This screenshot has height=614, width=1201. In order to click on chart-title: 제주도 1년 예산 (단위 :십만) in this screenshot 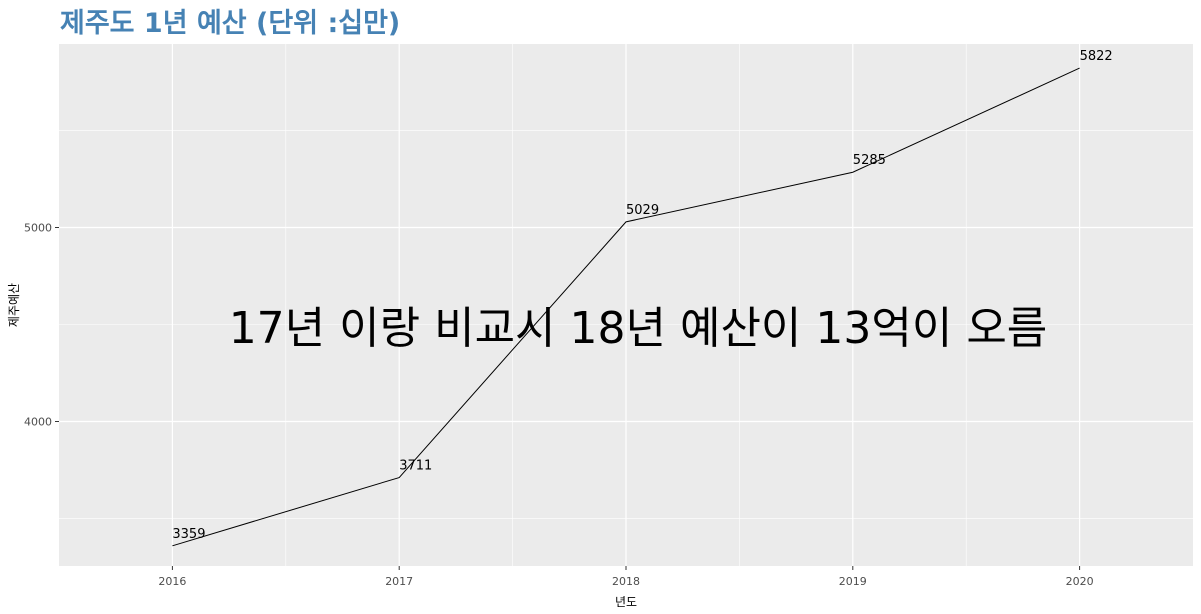, I will do `click(230, 23)`.